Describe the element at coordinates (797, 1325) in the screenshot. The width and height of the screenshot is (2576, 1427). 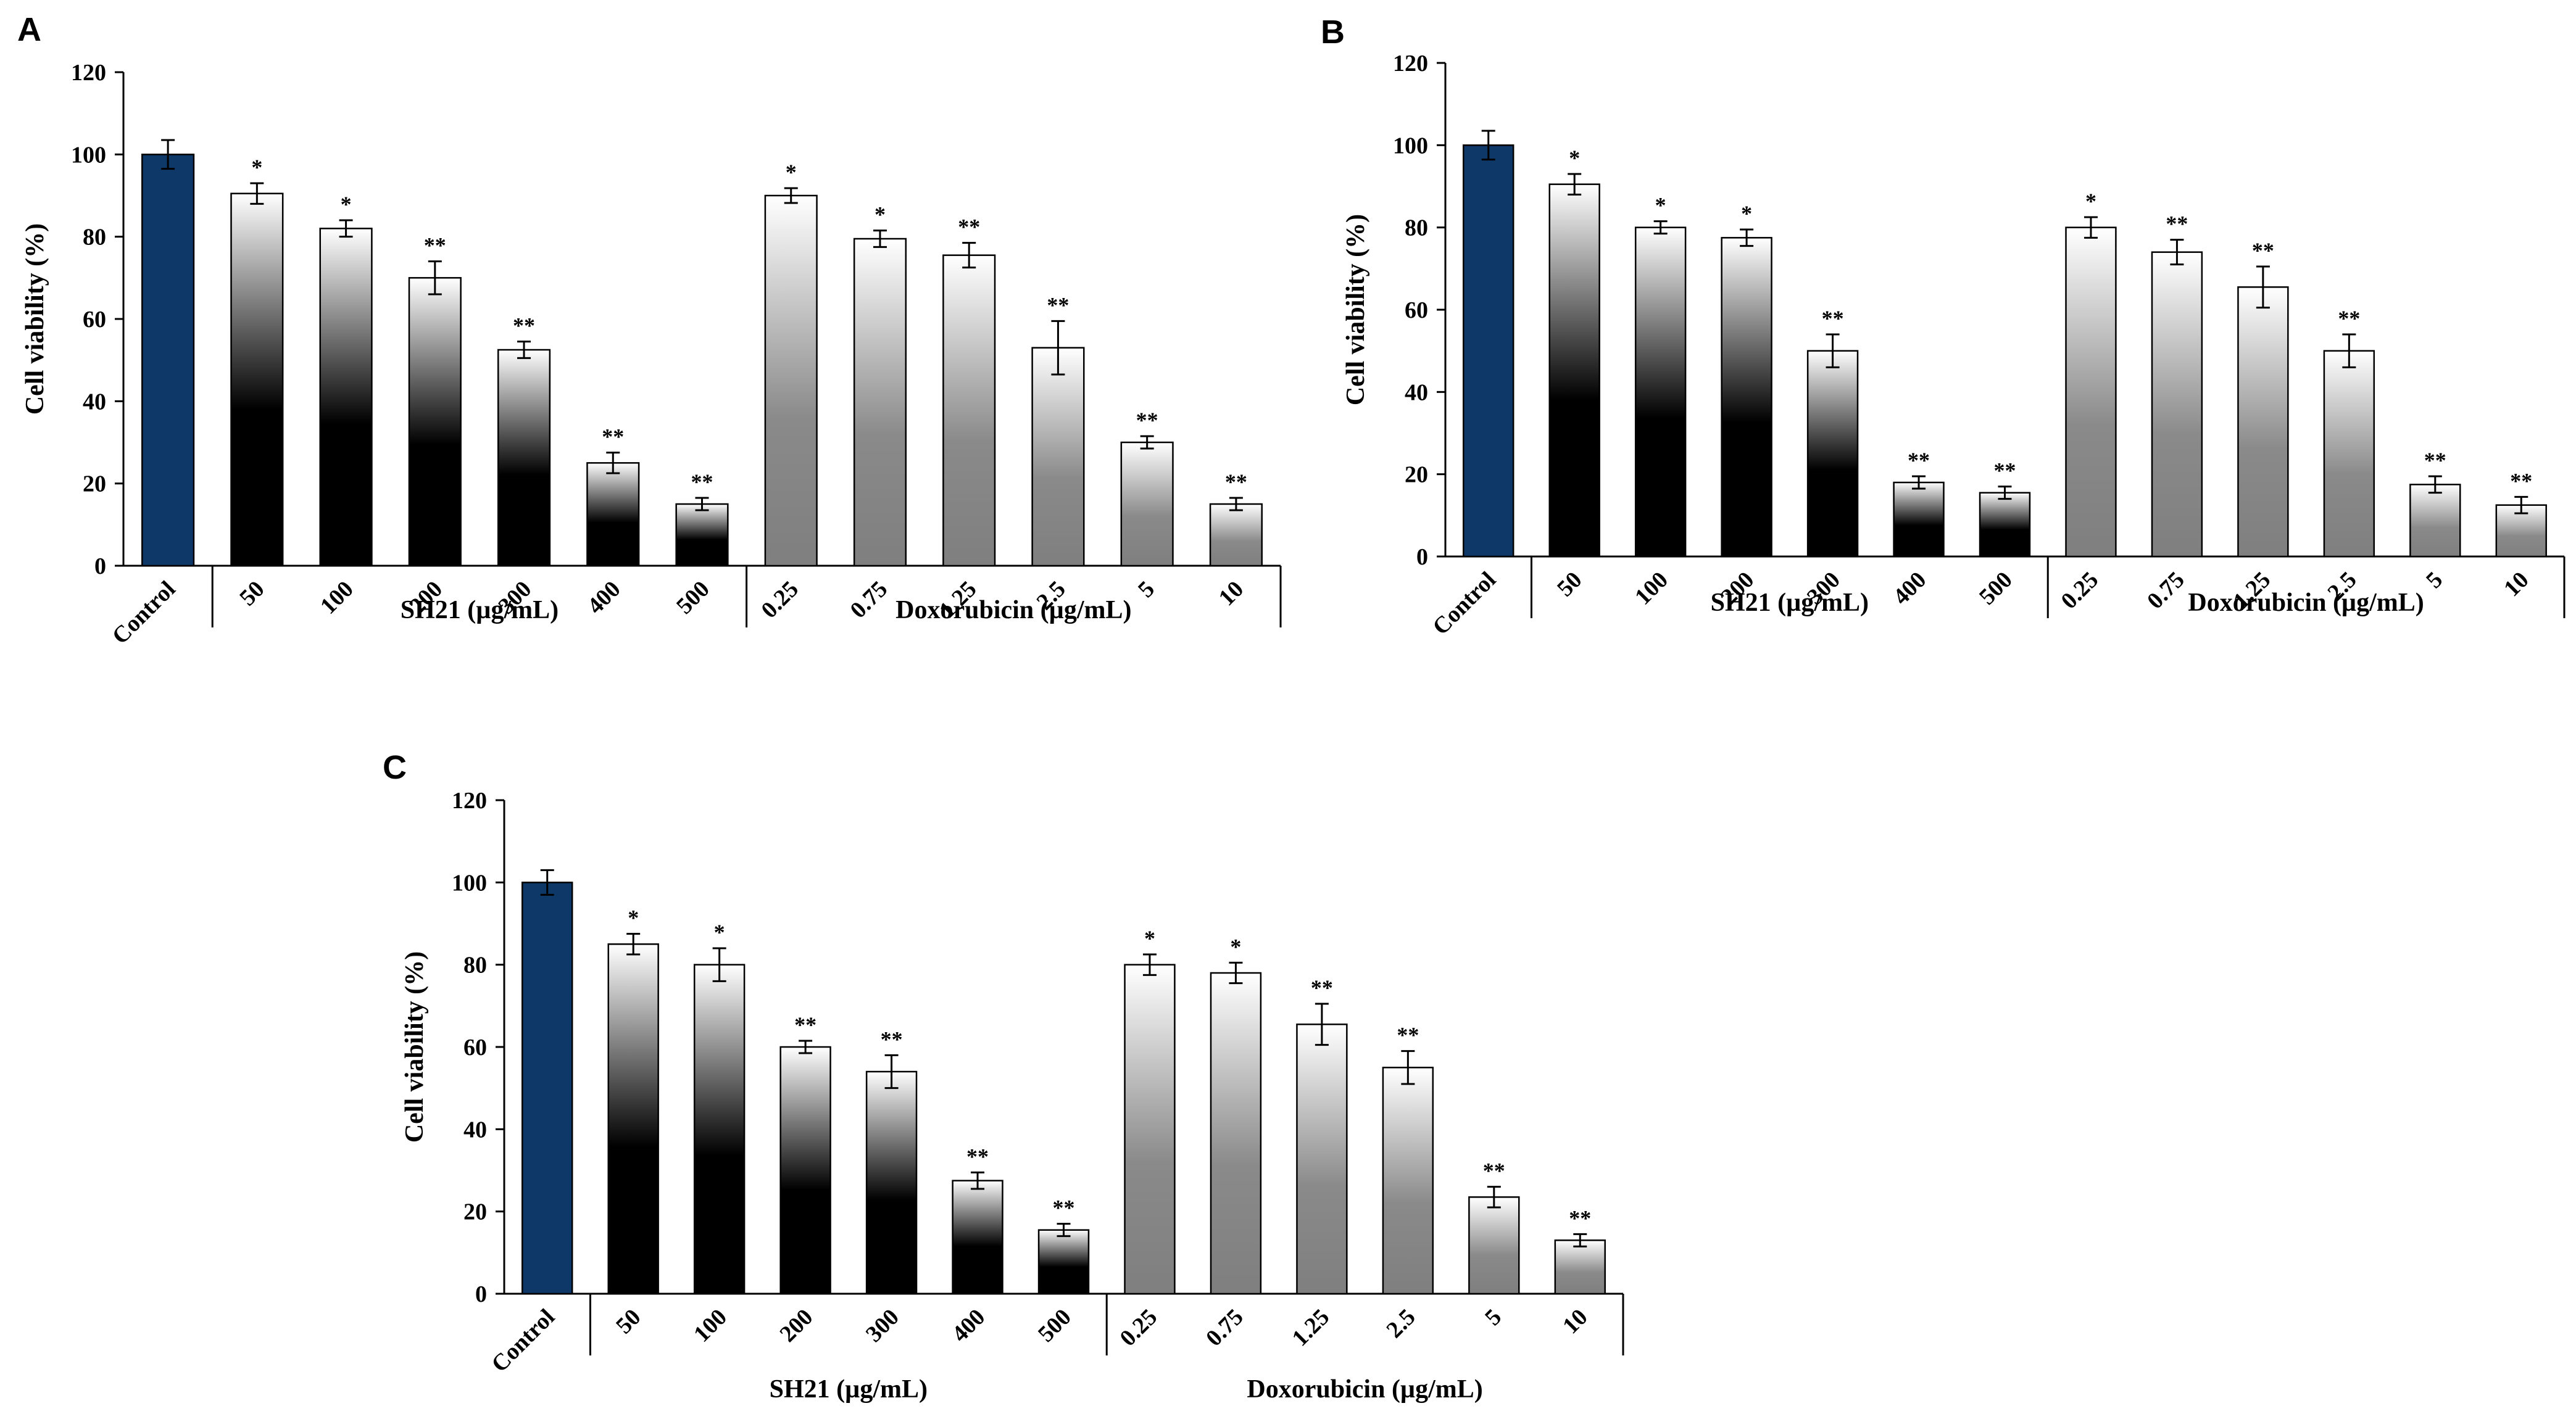
I see `x-category-label: 200` at that location.